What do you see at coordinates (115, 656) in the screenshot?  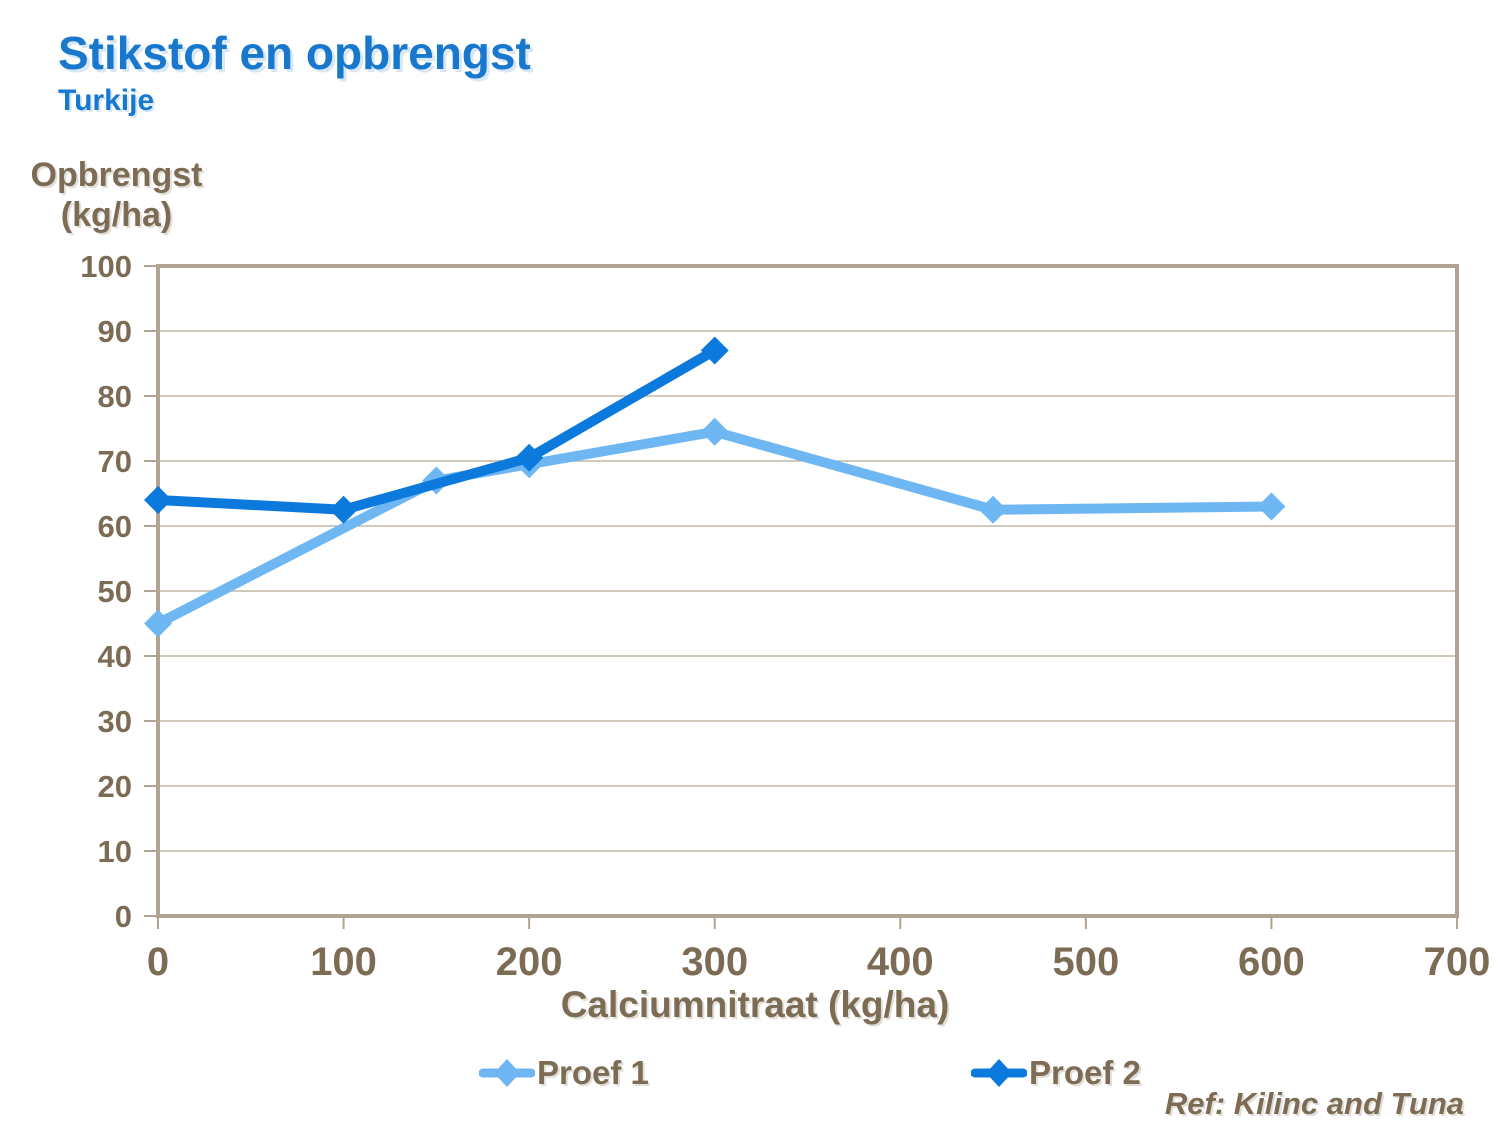 I see `svg-text: 40` at bounding box center [115, 656].